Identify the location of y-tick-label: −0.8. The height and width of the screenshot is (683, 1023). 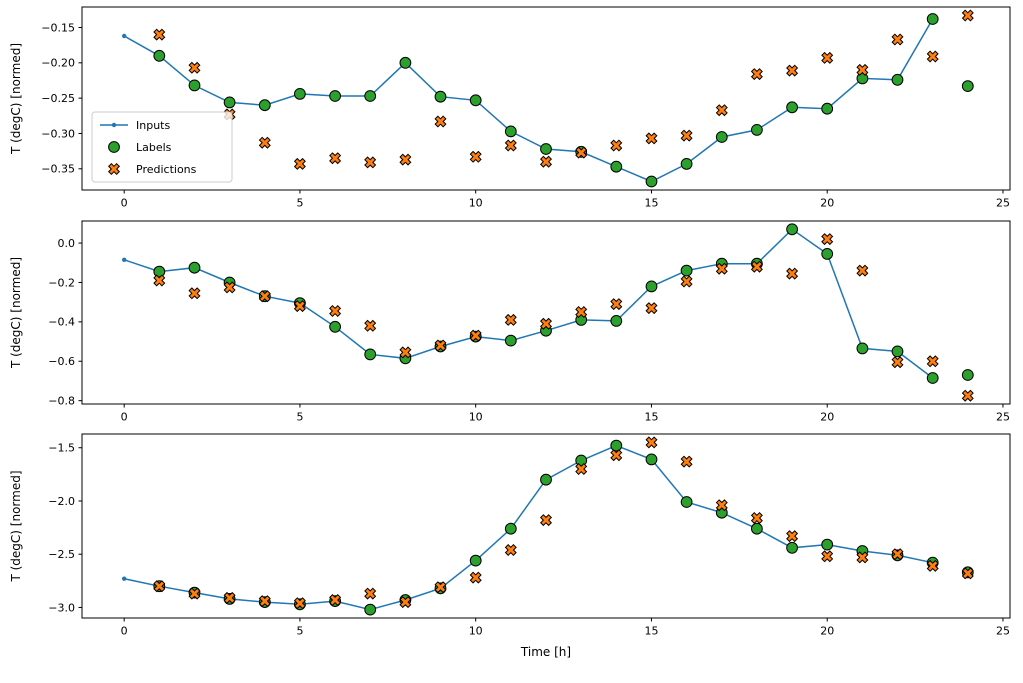
(61, 400).